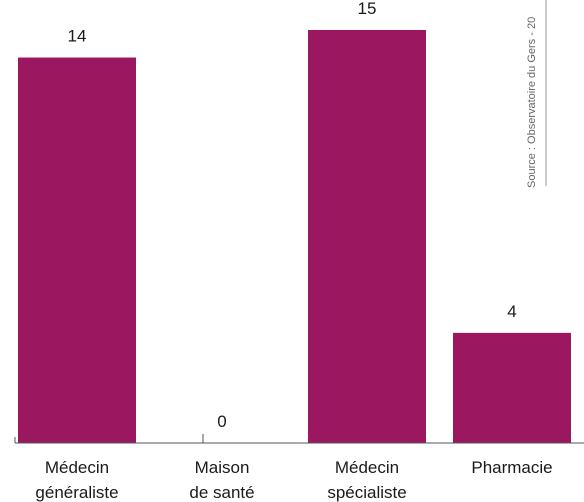 The height and width of the screenshot is (502, 584). I want to click on category-label-2-line-0: Médecin, so click(367, 467).